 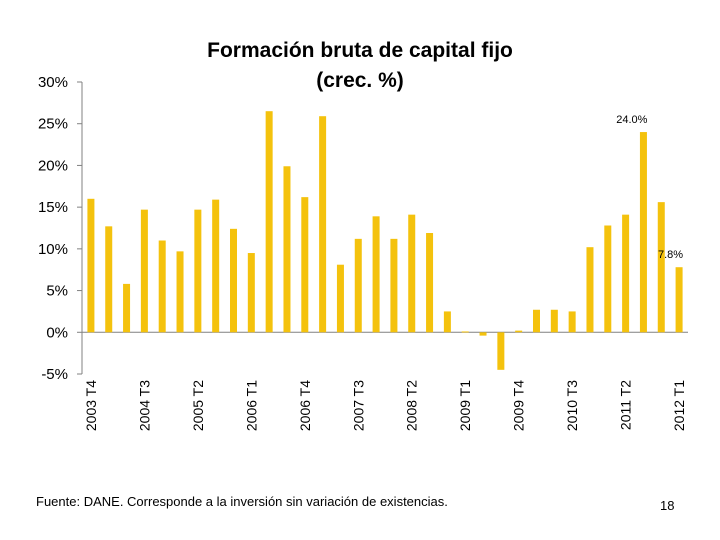 What do you see at coordinates (251, 405) in the screenshot?
I see `x-tick-label: 2006 T1` at bounding box center [251, 405].